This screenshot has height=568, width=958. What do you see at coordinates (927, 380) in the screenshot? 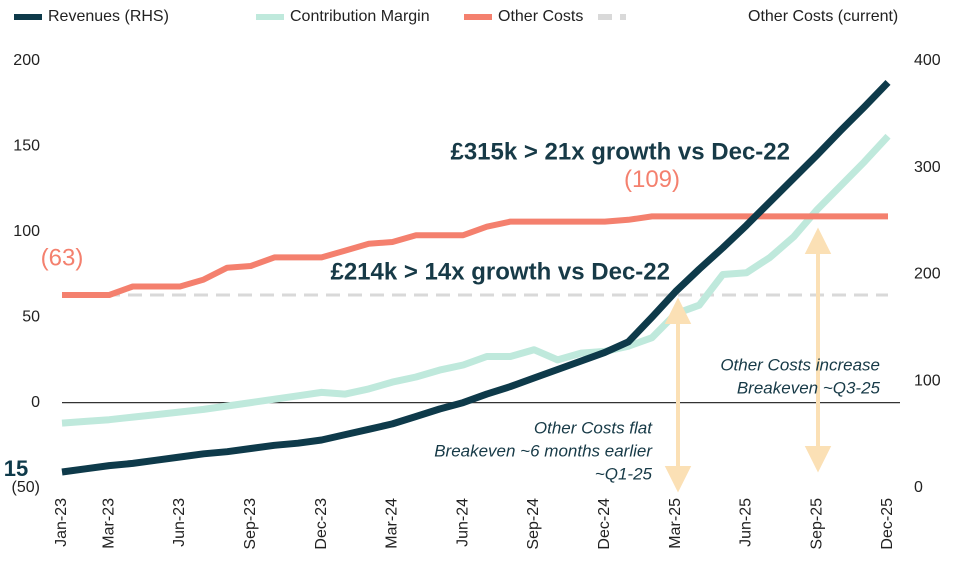
I see `y2-tick-label: 100` at bounding box center [927, 380].